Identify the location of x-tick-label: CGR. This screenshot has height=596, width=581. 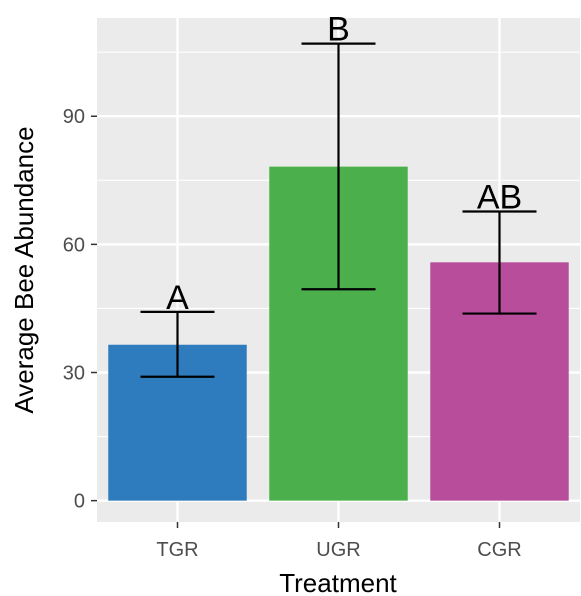
(499, 550).